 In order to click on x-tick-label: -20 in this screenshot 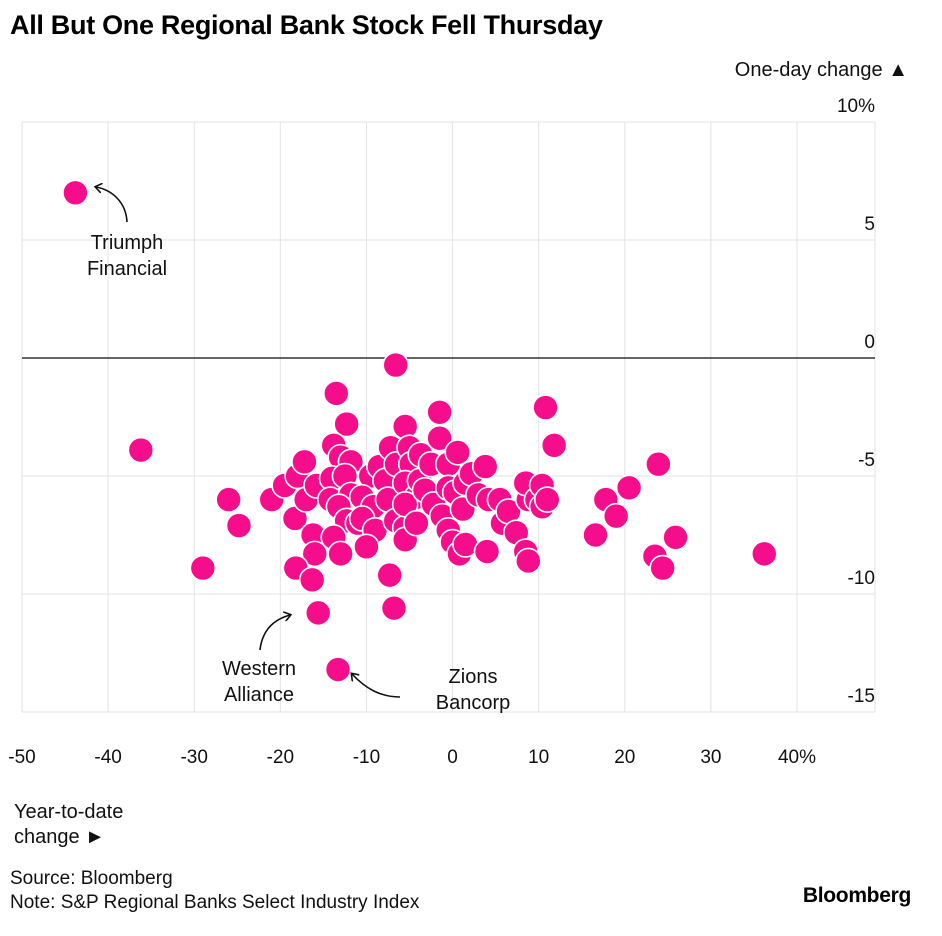, I will do `click(280, 757)`.